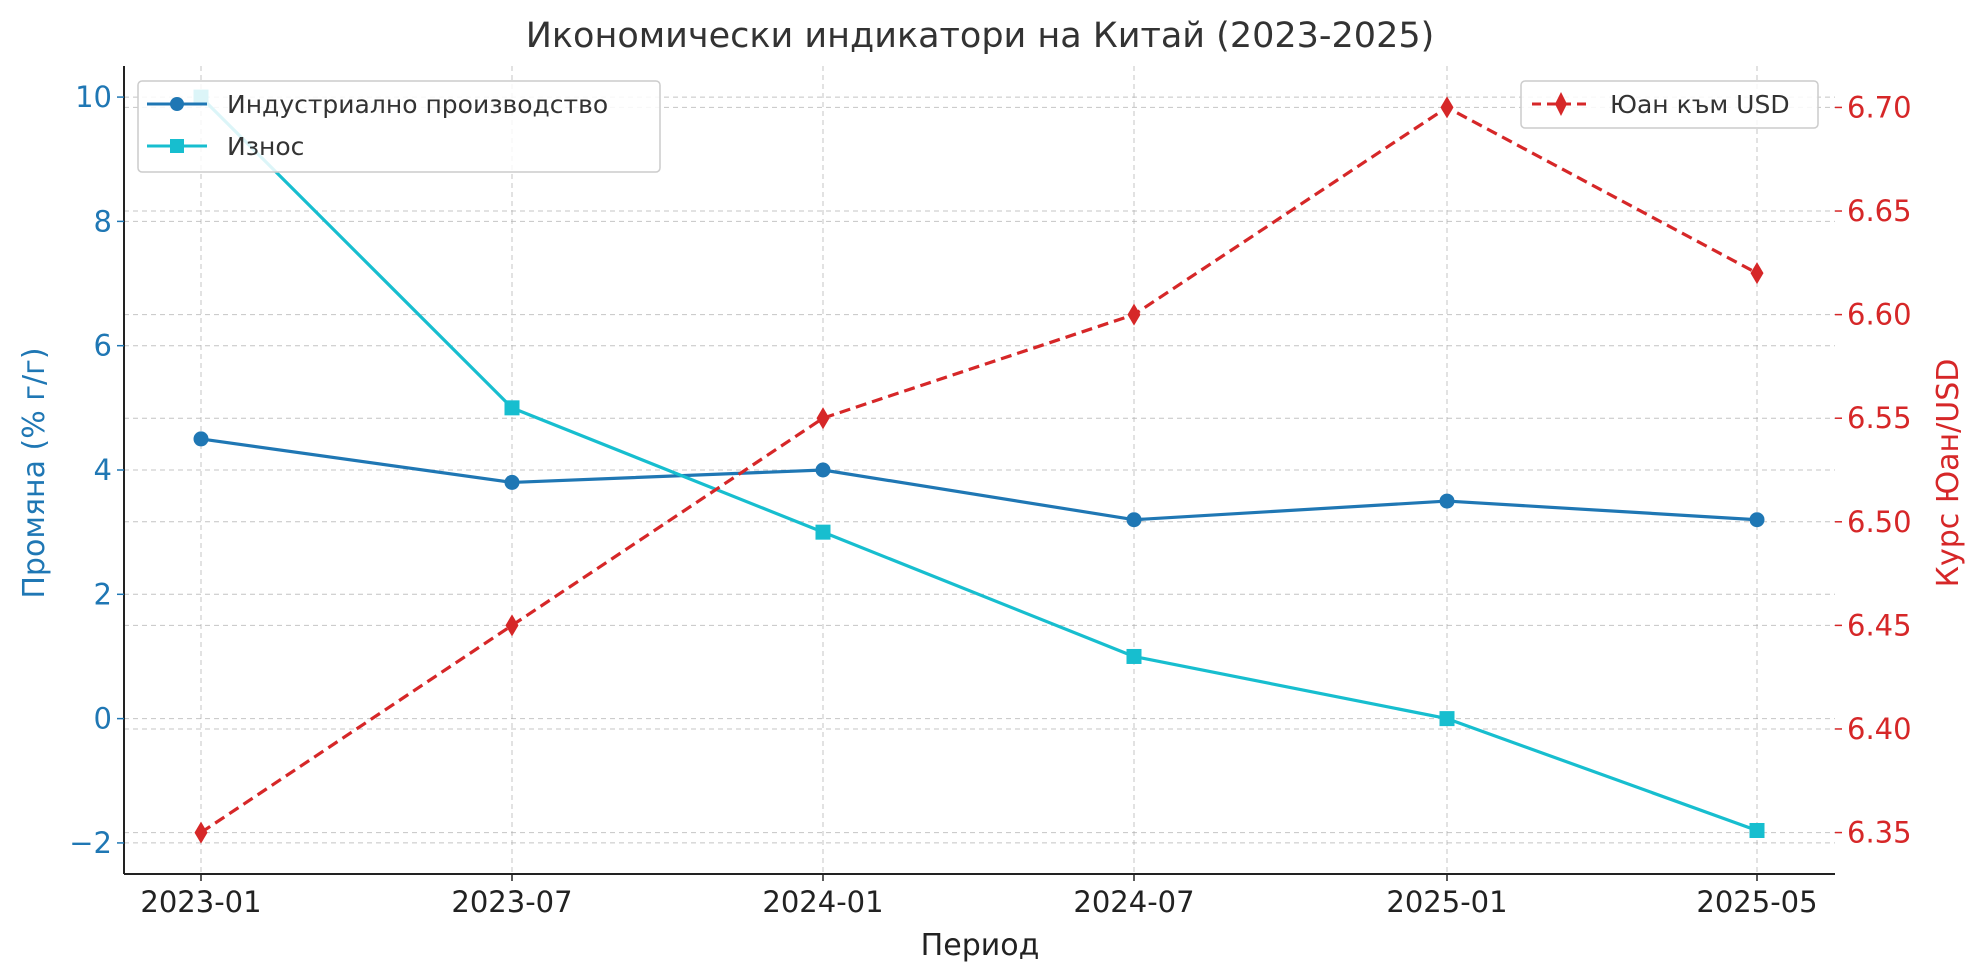  What do you see at coordinates (103, 470) in the screenshot?
I see `y-left-tick-label-3: 4` at bounding box center [103, 470].